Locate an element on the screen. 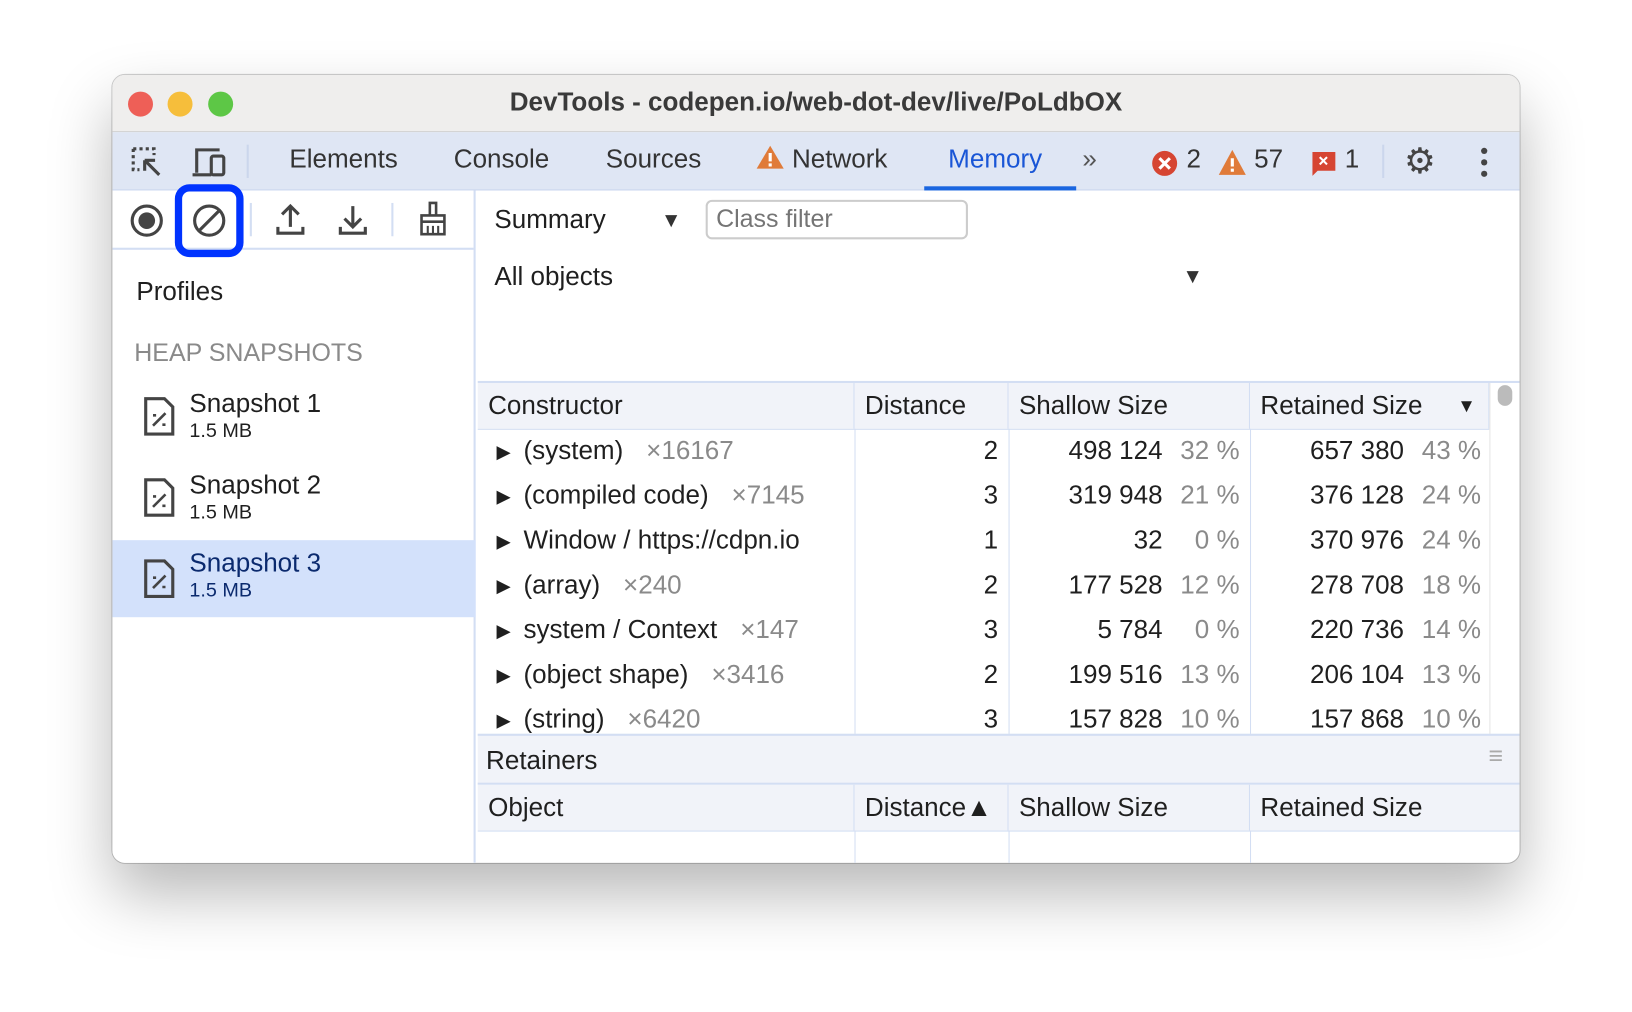 The height and width of the screenshot is (1012, 1632). tab-console: Console is located at coordinates (501, 159).